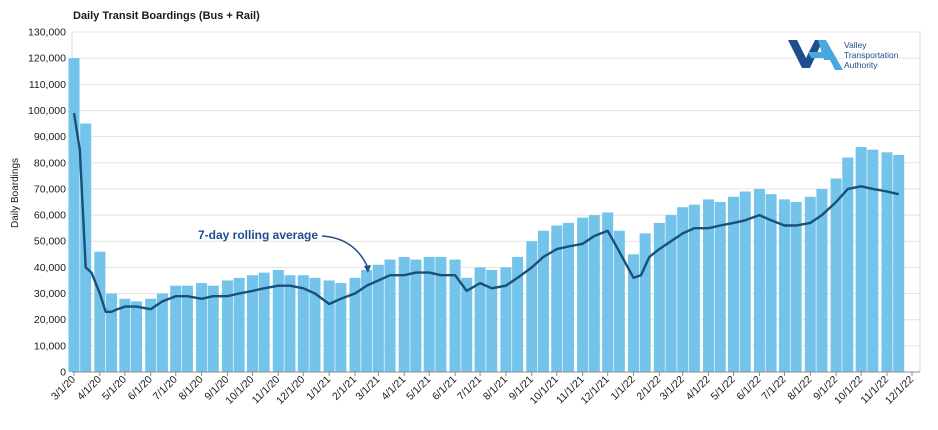 Image resolution: width=938 pixels, height=430 pixels. I want to click on x-tick-label: 12/1/20, so click(290, 390).